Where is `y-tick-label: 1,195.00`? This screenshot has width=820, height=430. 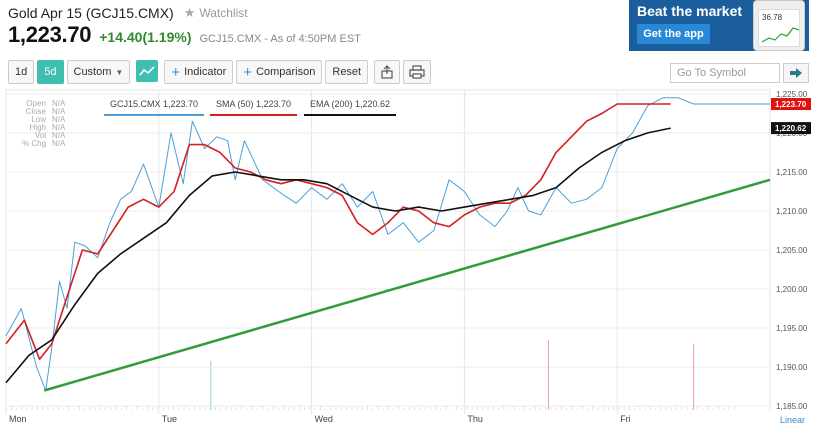
y-tick-label: 1,195.00 is located at coordinates (792, 328).